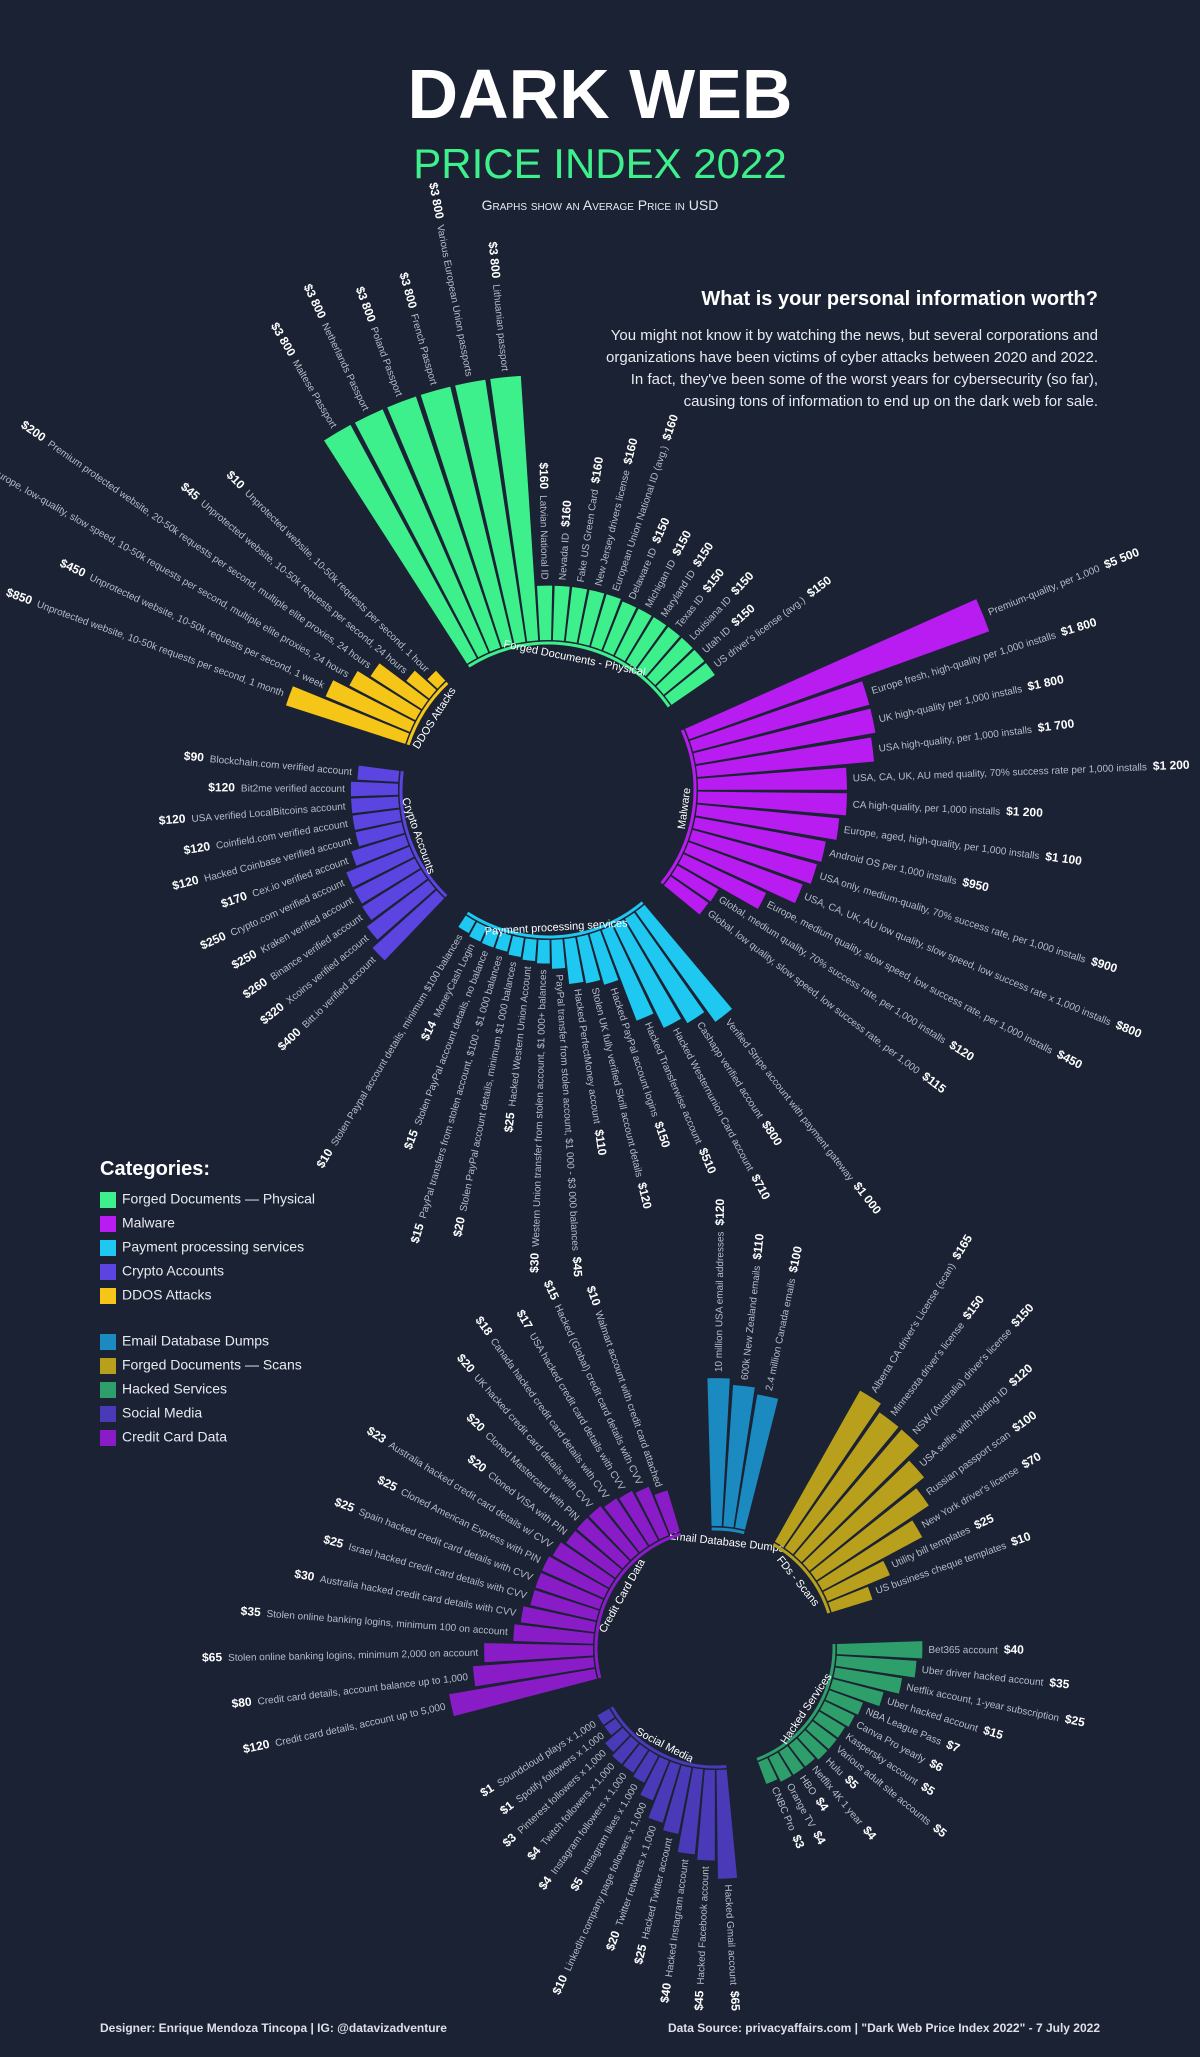 The image size is (1200, 2057). What do you see at coordinates (1025, 812) in the screenshot?
I see `value-label: $1 200` at bounding box center [1025, 812].